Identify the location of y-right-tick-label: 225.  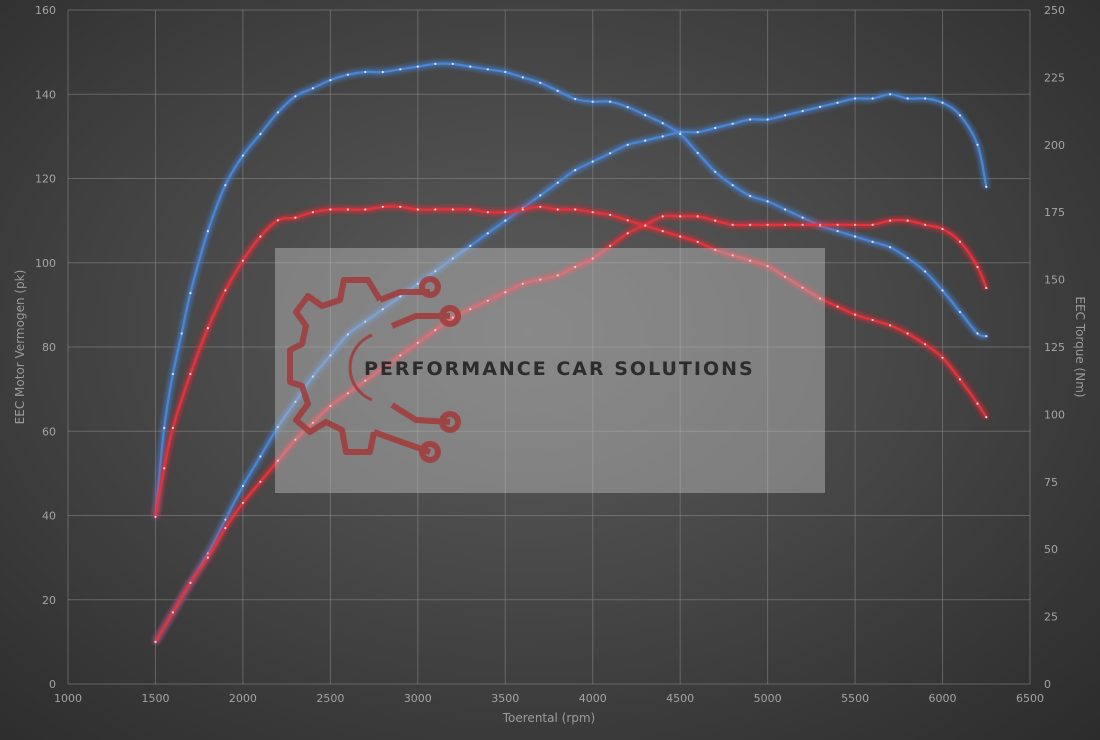
(1054, 77).